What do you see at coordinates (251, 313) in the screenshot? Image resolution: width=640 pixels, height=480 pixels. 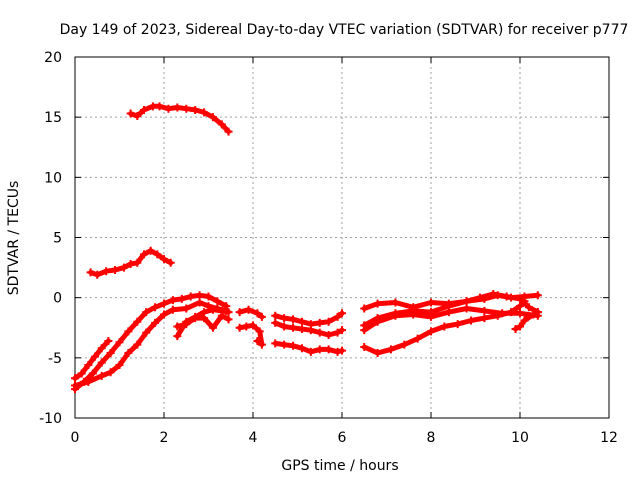 I see `series-sat-h` at bounding box center [251, 313].